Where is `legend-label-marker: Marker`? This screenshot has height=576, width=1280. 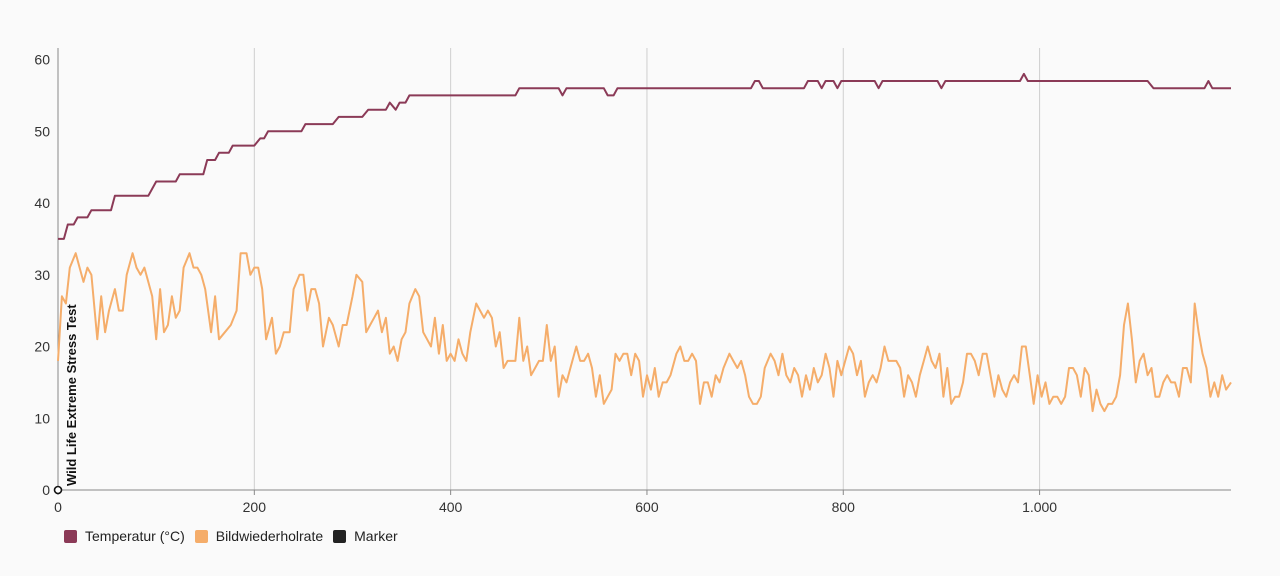 legend-label-marker: Marker is located at coordinates (376, 536).